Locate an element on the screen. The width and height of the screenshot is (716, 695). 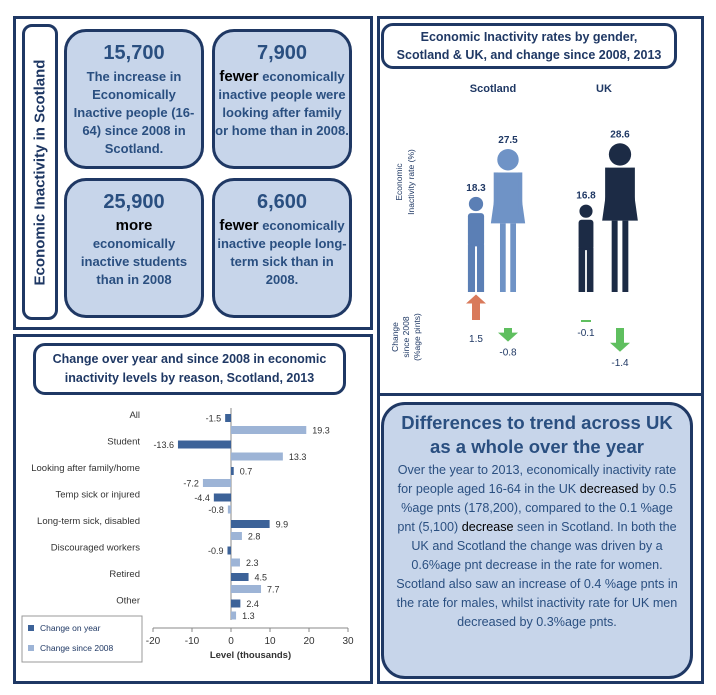
group-label-scotland: Scotland is located at coordinates (493, 89).